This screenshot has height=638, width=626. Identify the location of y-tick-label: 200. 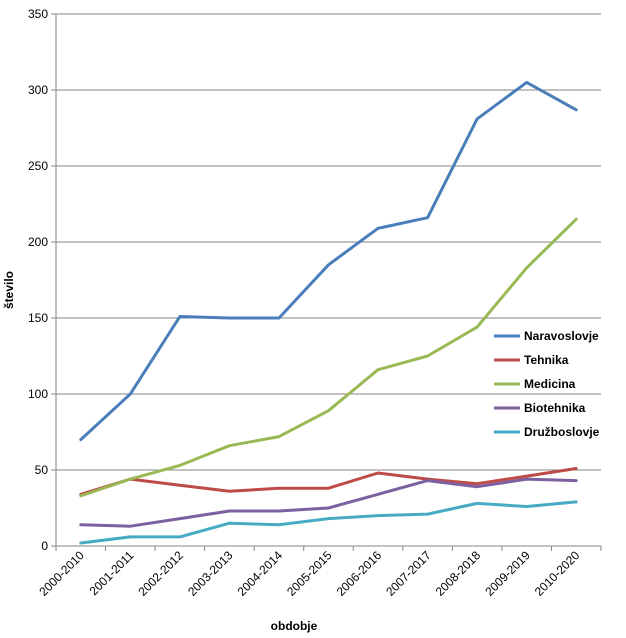
(38, 242).